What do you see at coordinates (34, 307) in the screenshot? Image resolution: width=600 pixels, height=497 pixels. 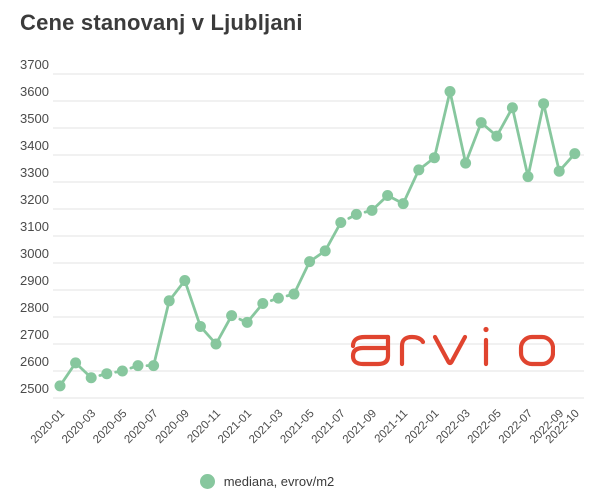 I see `y-tick-label: 2800` at bounding box center [34, 307].